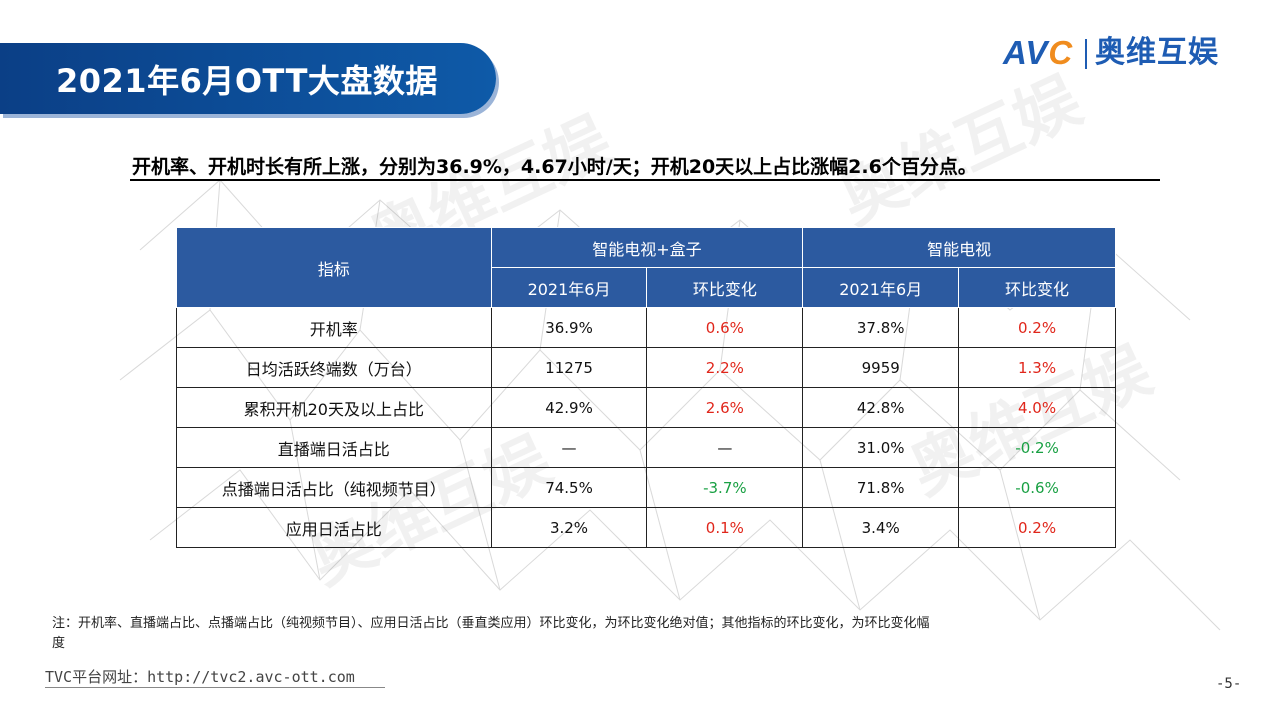 This screenshot has height=720, width=1280. I want to click on change-cell: 0.1%, so click(725, 527).